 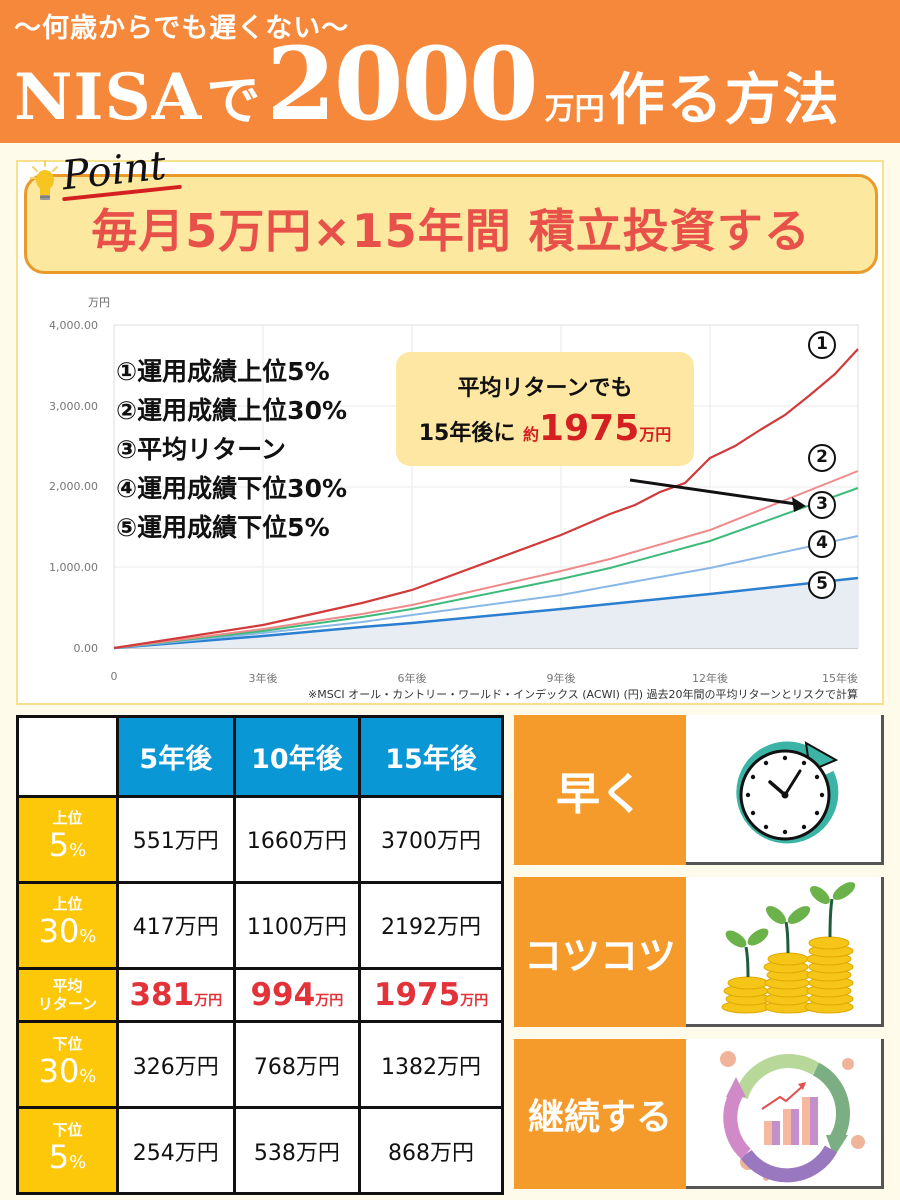 I want to click on col-header: 5年後, so click(x=176, y=756).